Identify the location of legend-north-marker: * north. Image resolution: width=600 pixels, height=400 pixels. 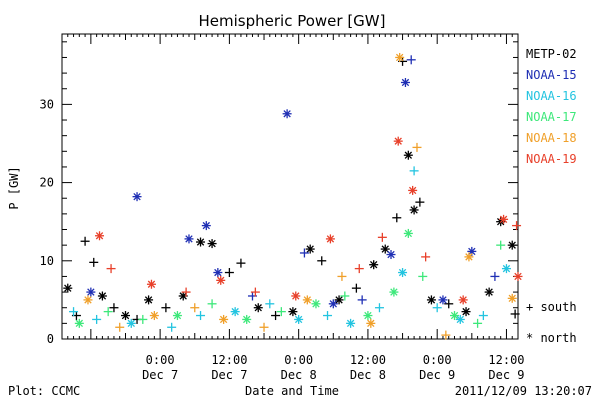
(551, 338).